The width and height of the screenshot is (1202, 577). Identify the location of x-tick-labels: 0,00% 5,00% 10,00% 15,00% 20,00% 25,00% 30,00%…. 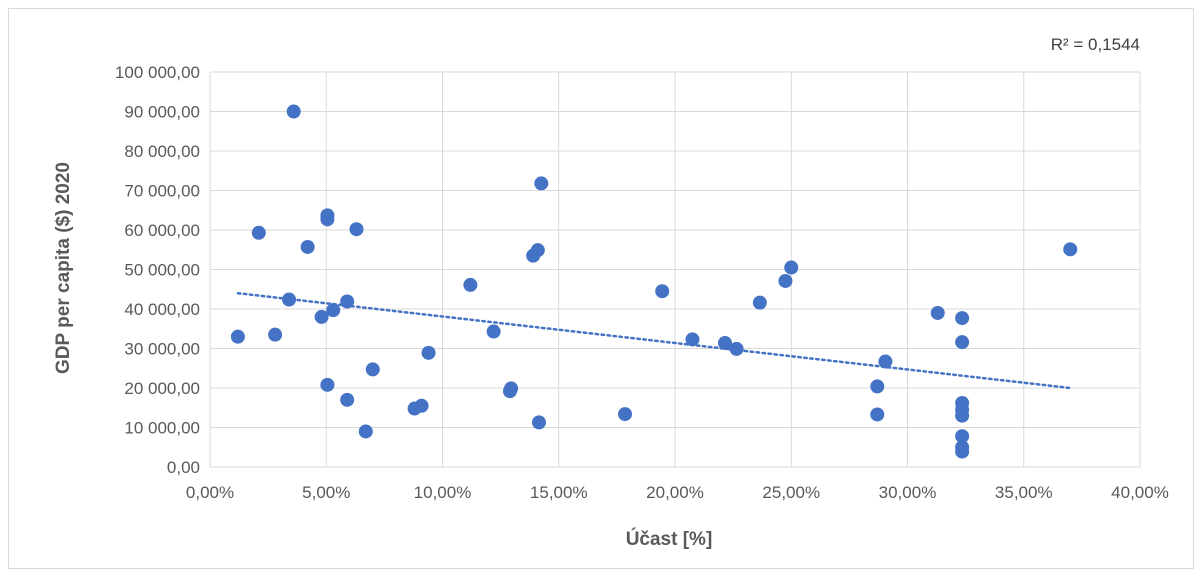
(677, 492).